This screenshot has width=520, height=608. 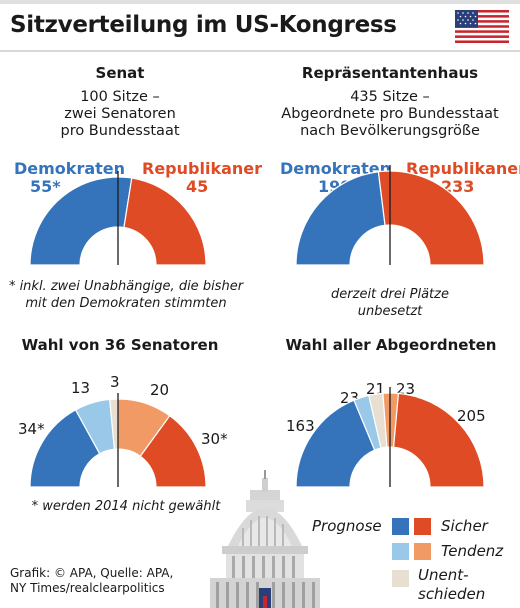 What do you see at coordinates (391, 345) in the screenshot?
I see `house-election-heading: Wahl aller Abgeordneten` at bounding box center [391, 345].